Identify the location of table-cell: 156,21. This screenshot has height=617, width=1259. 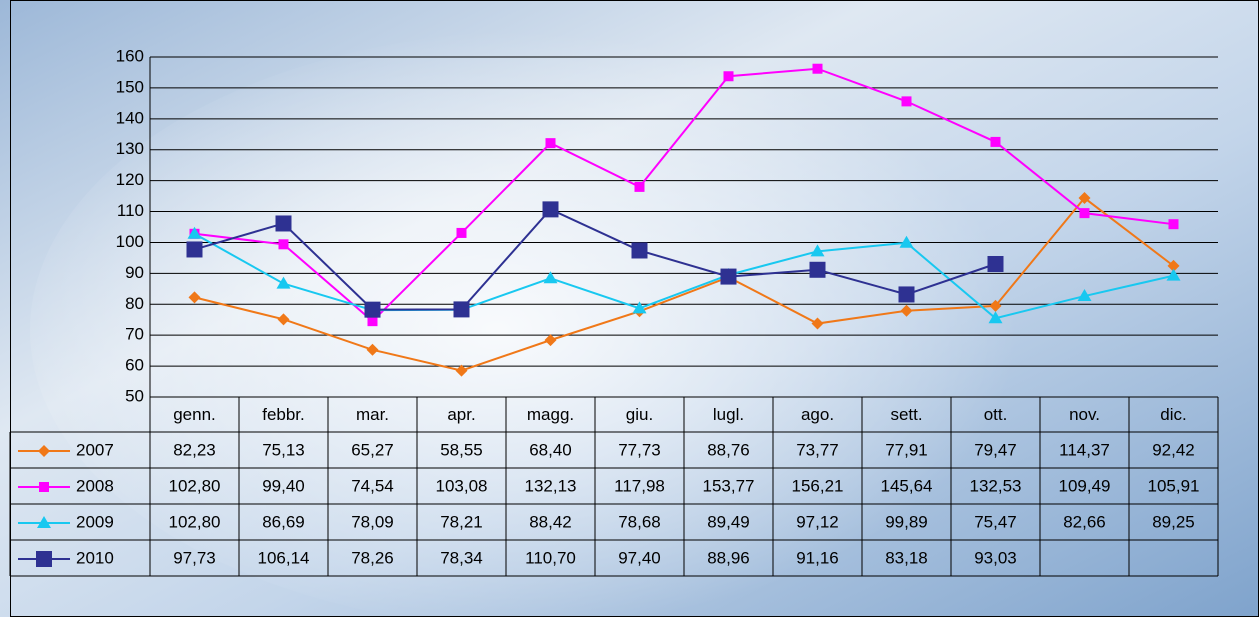
(818, 485).